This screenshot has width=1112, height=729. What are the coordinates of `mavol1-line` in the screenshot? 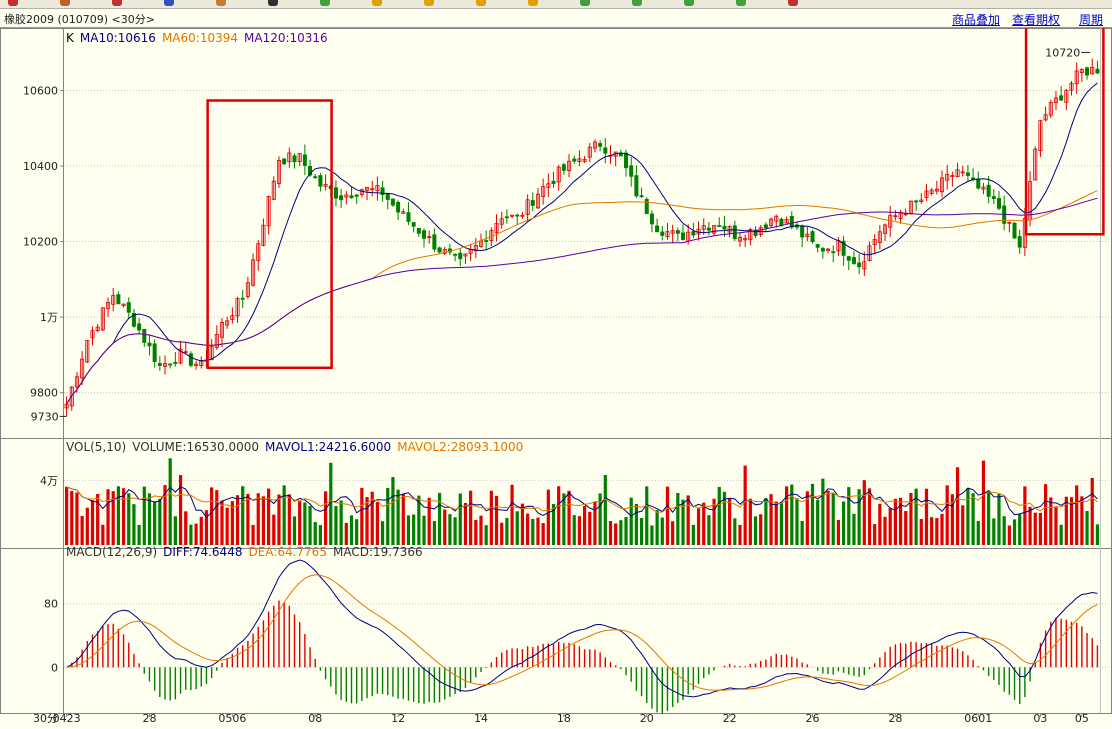 It's located at (582, 502).